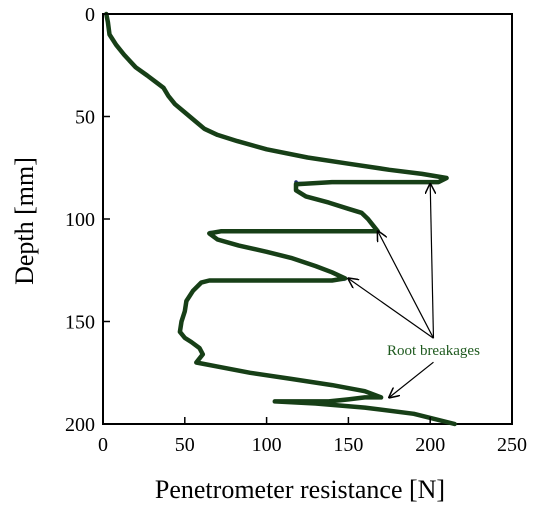  Describe the element at coordinates (90, 15) in the screenshot. I see `y-tick-label: 0` at that location.